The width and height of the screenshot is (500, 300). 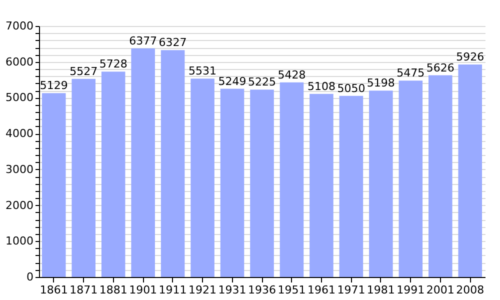 I want to click on data-label: 5626, so click(x=440, y=67).